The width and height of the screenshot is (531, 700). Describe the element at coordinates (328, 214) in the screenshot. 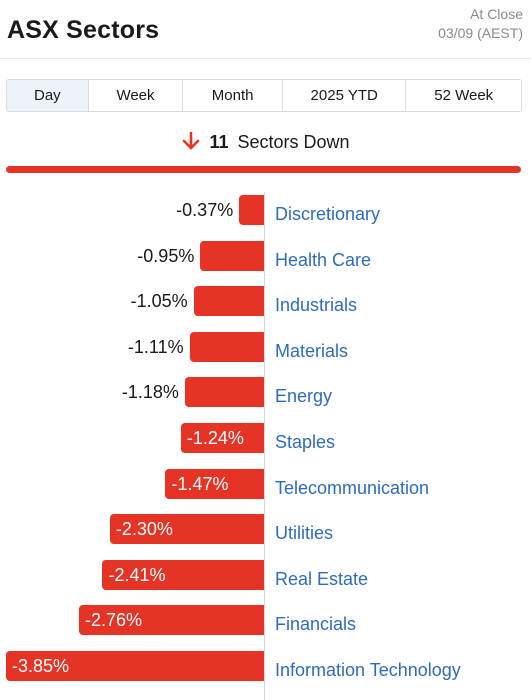

I see `sector-link-discretionary: Discretionary` at that location.